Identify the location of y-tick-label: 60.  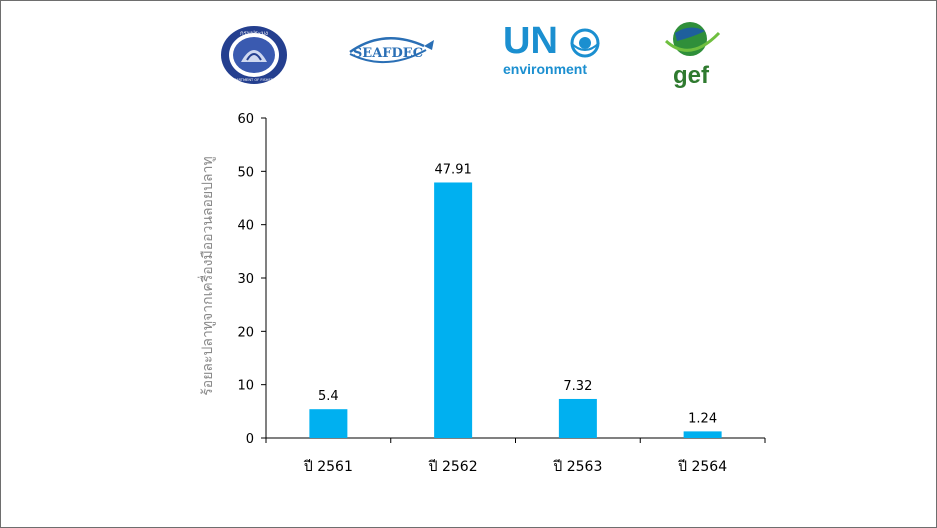
(245, 119).